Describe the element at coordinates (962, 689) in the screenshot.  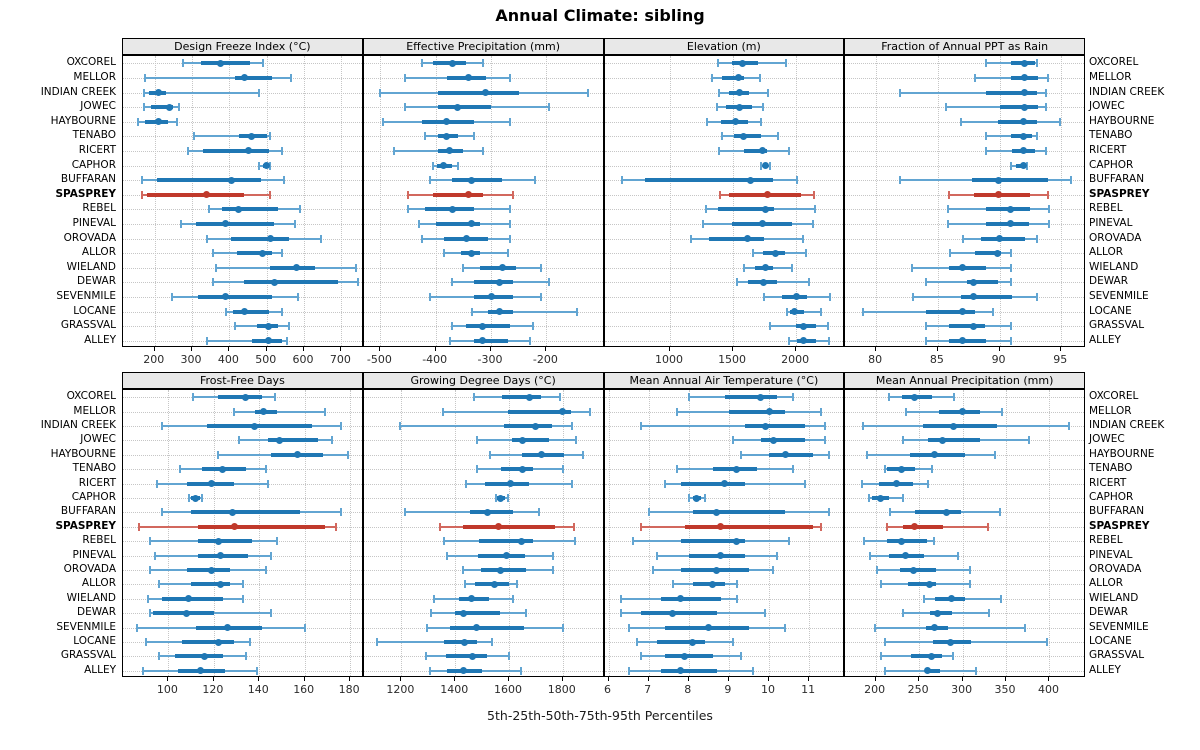
I see `x-tick-label: 300` at that location.